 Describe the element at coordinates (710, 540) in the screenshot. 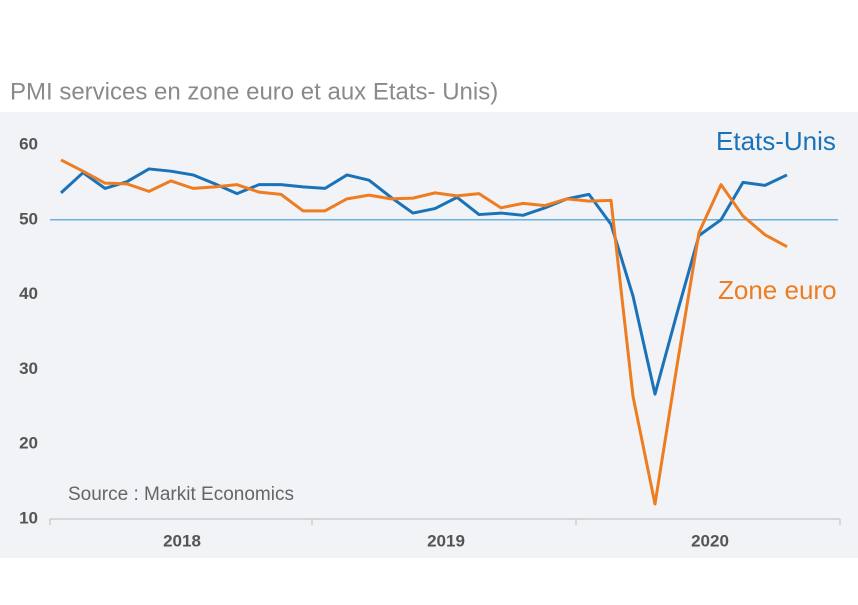

I see `x-year-label: 2020` at that location.